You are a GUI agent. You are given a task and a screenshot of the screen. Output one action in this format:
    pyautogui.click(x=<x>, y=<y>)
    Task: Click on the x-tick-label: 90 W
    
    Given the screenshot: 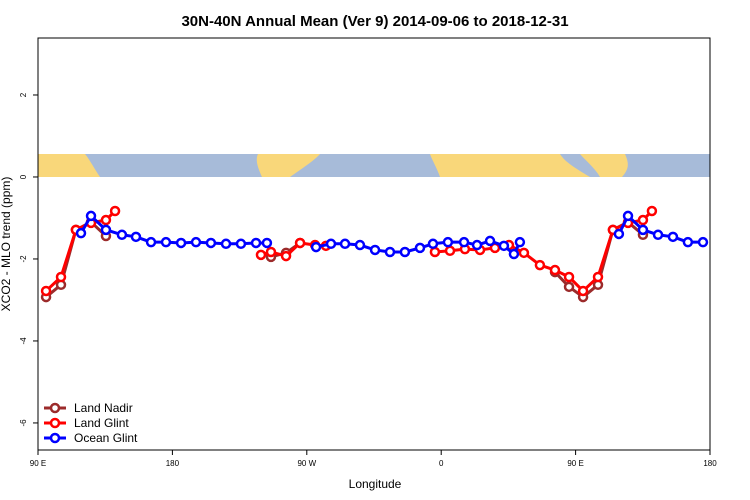 What is the action you would take?
    pyautogui.click(x=306, y=463)
    